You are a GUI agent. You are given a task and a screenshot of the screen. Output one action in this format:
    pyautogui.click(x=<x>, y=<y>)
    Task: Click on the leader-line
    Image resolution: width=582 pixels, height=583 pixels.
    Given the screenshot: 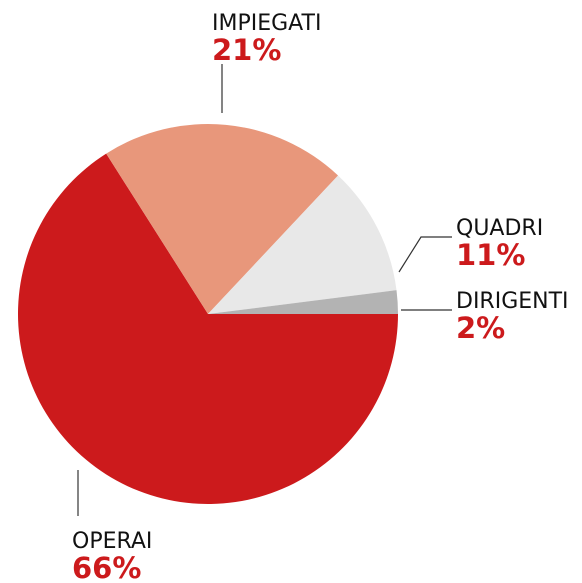 What is the action you would take?
    pyautogui.click(x=425, y=254)
    